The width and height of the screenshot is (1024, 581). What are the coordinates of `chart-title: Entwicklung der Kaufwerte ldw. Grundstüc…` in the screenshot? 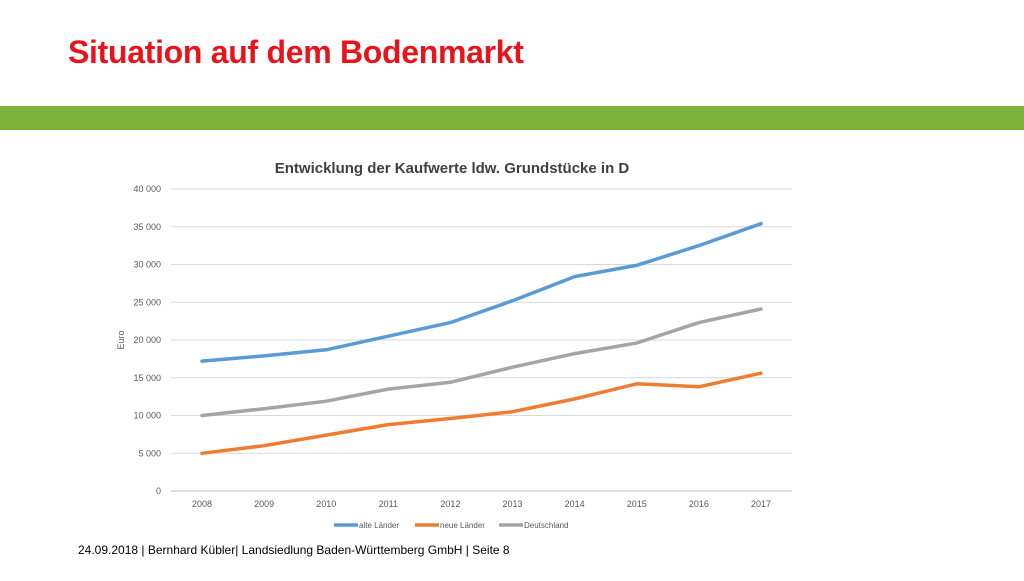 It's located at (452, 168).